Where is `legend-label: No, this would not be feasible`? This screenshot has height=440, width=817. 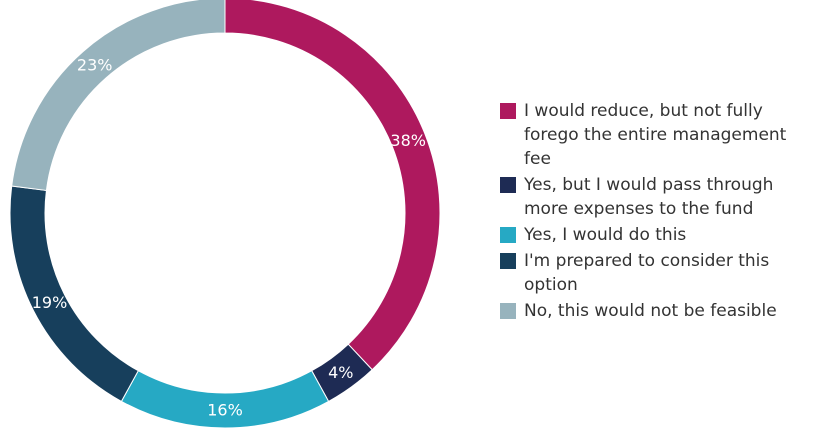
legend-label: No, this would not be feasible is located at coordinates (650, 311).